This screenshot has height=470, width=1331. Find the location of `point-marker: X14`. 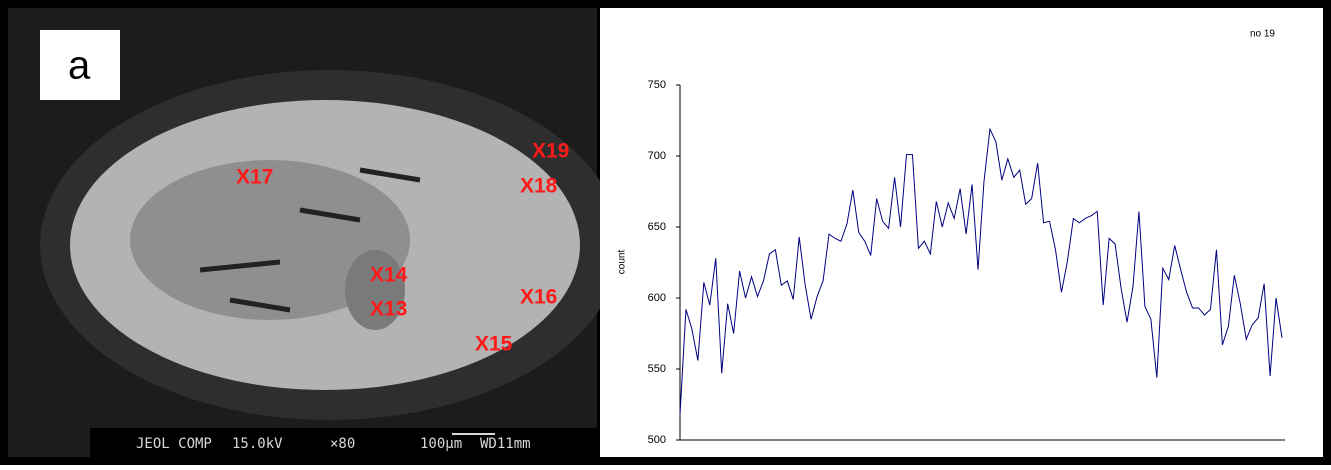

point-marker: X14 is located at coordinates (389, 275).